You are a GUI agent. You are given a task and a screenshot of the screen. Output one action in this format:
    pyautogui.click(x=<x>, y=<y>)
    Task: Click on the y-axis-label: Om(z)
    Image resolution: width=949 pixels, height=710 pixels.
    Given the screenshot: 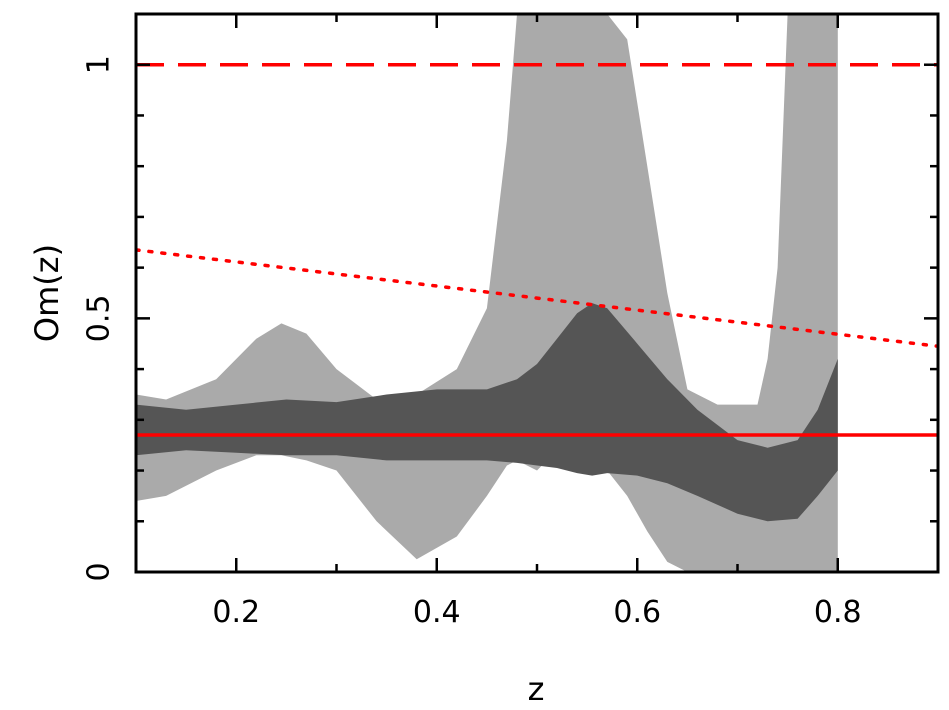 What is the action you would take?
    pyautogui.click(x=47, y=293)
    